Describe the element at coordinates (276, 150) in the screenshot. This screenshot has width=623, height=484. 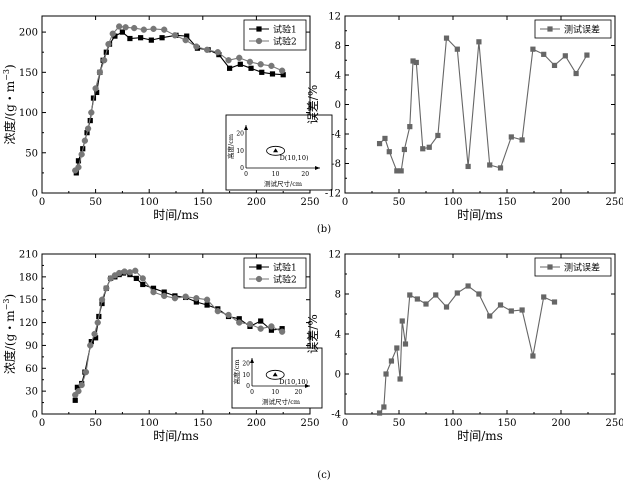
I see `inset-point-marker` at that location.